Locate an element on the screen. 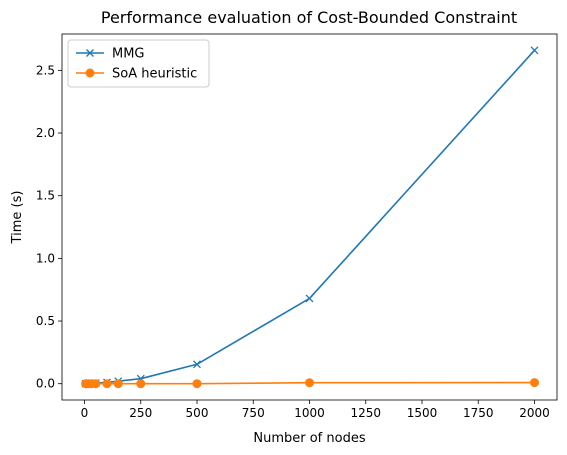 This screenshot has width=567, height=455. x-tick-label: 1000 is located at coordinates (309, 413).